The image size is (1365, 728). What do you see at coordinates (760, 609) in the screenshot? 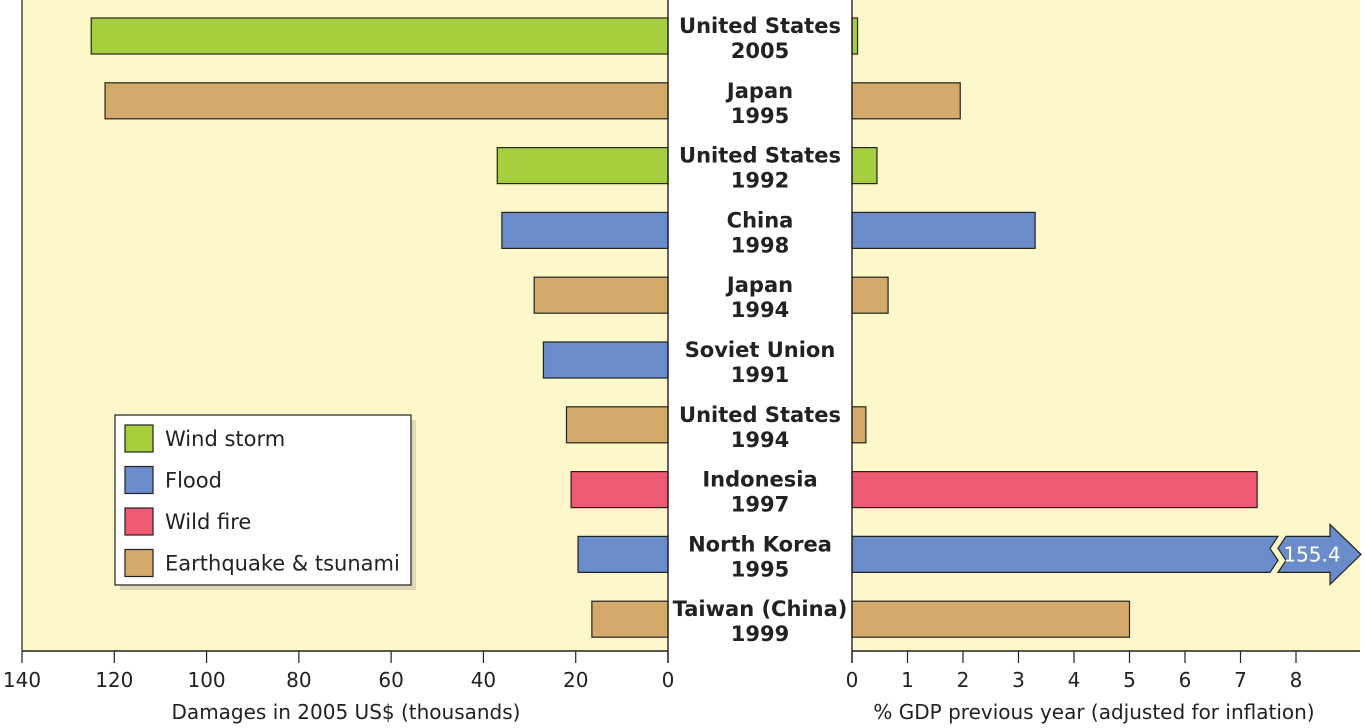
I see `category-country-label: Taiwan (China)` at bounding box center [760, 609].